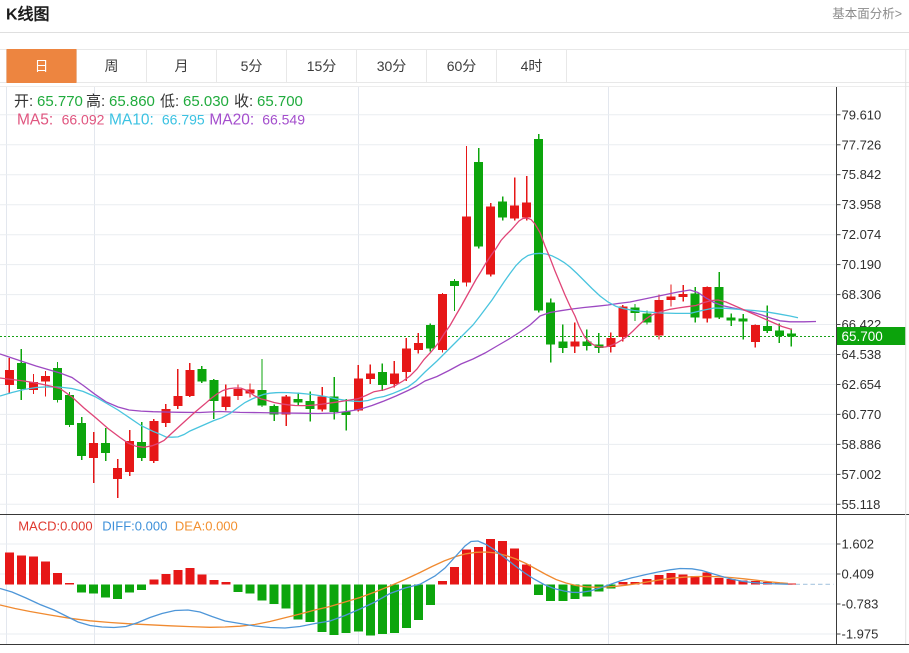  Describe the element at coordinates (55, 526) in the screenshot. I see `svg-text: MACD:0.000` at that location.